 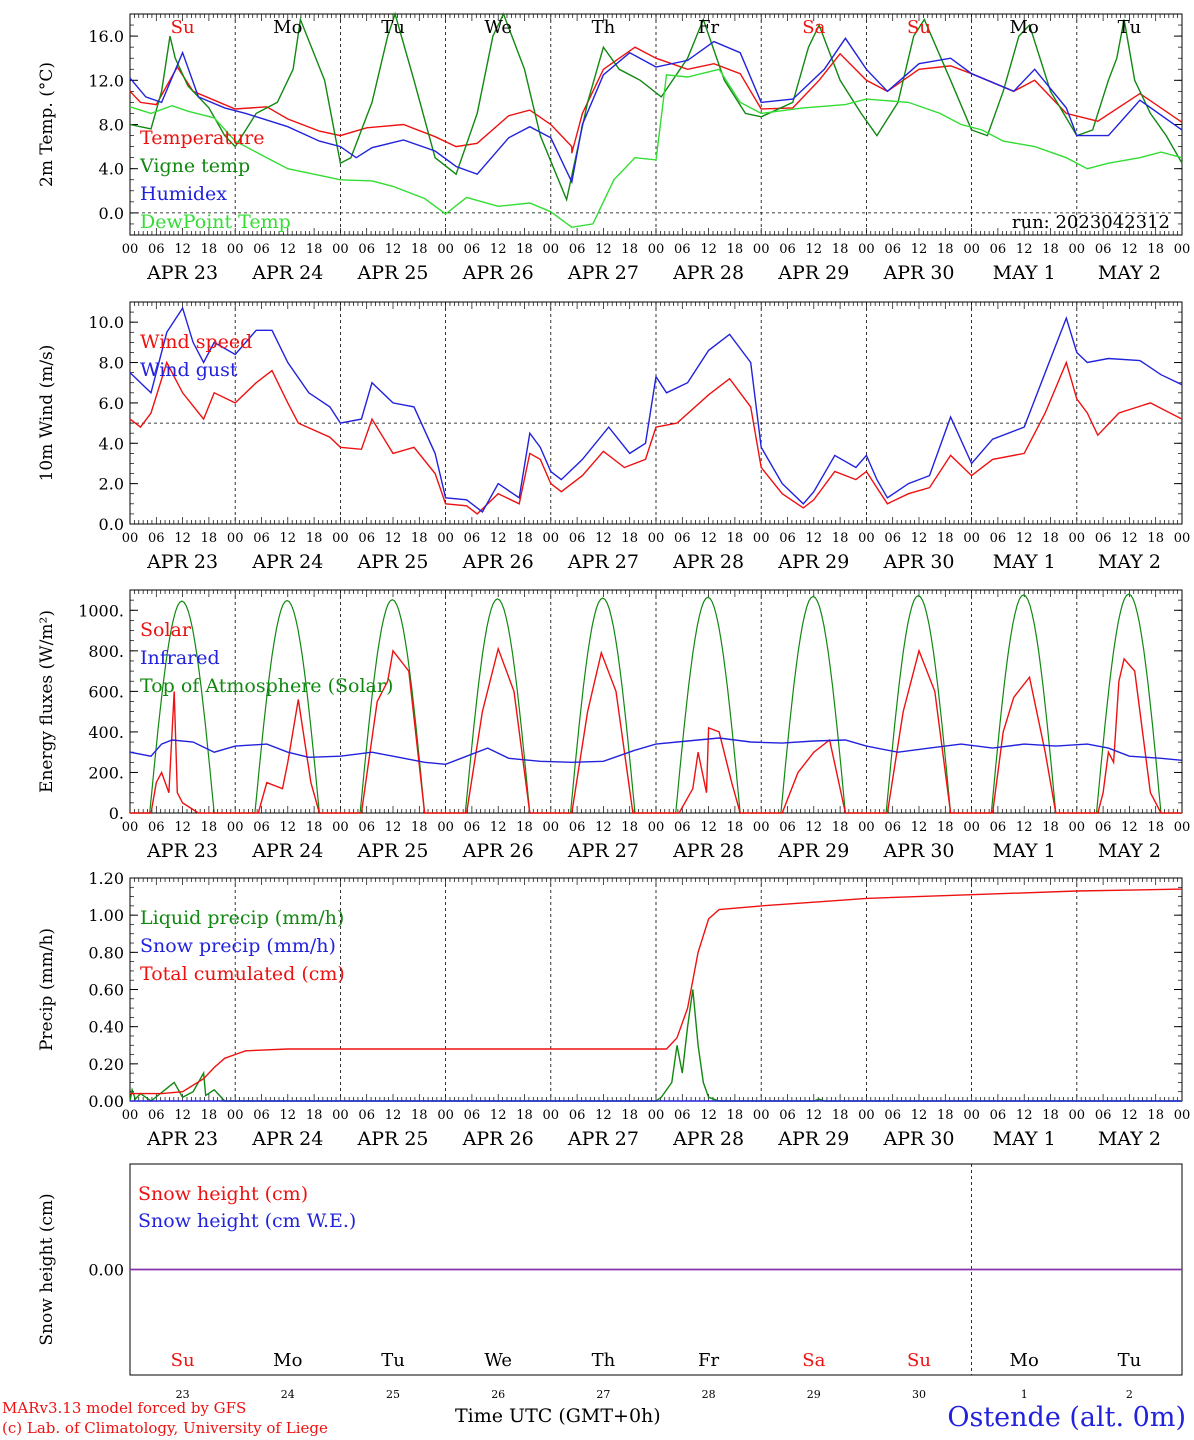 I want to click on legend-entry: Wind gust, so click(x=189, y=370).